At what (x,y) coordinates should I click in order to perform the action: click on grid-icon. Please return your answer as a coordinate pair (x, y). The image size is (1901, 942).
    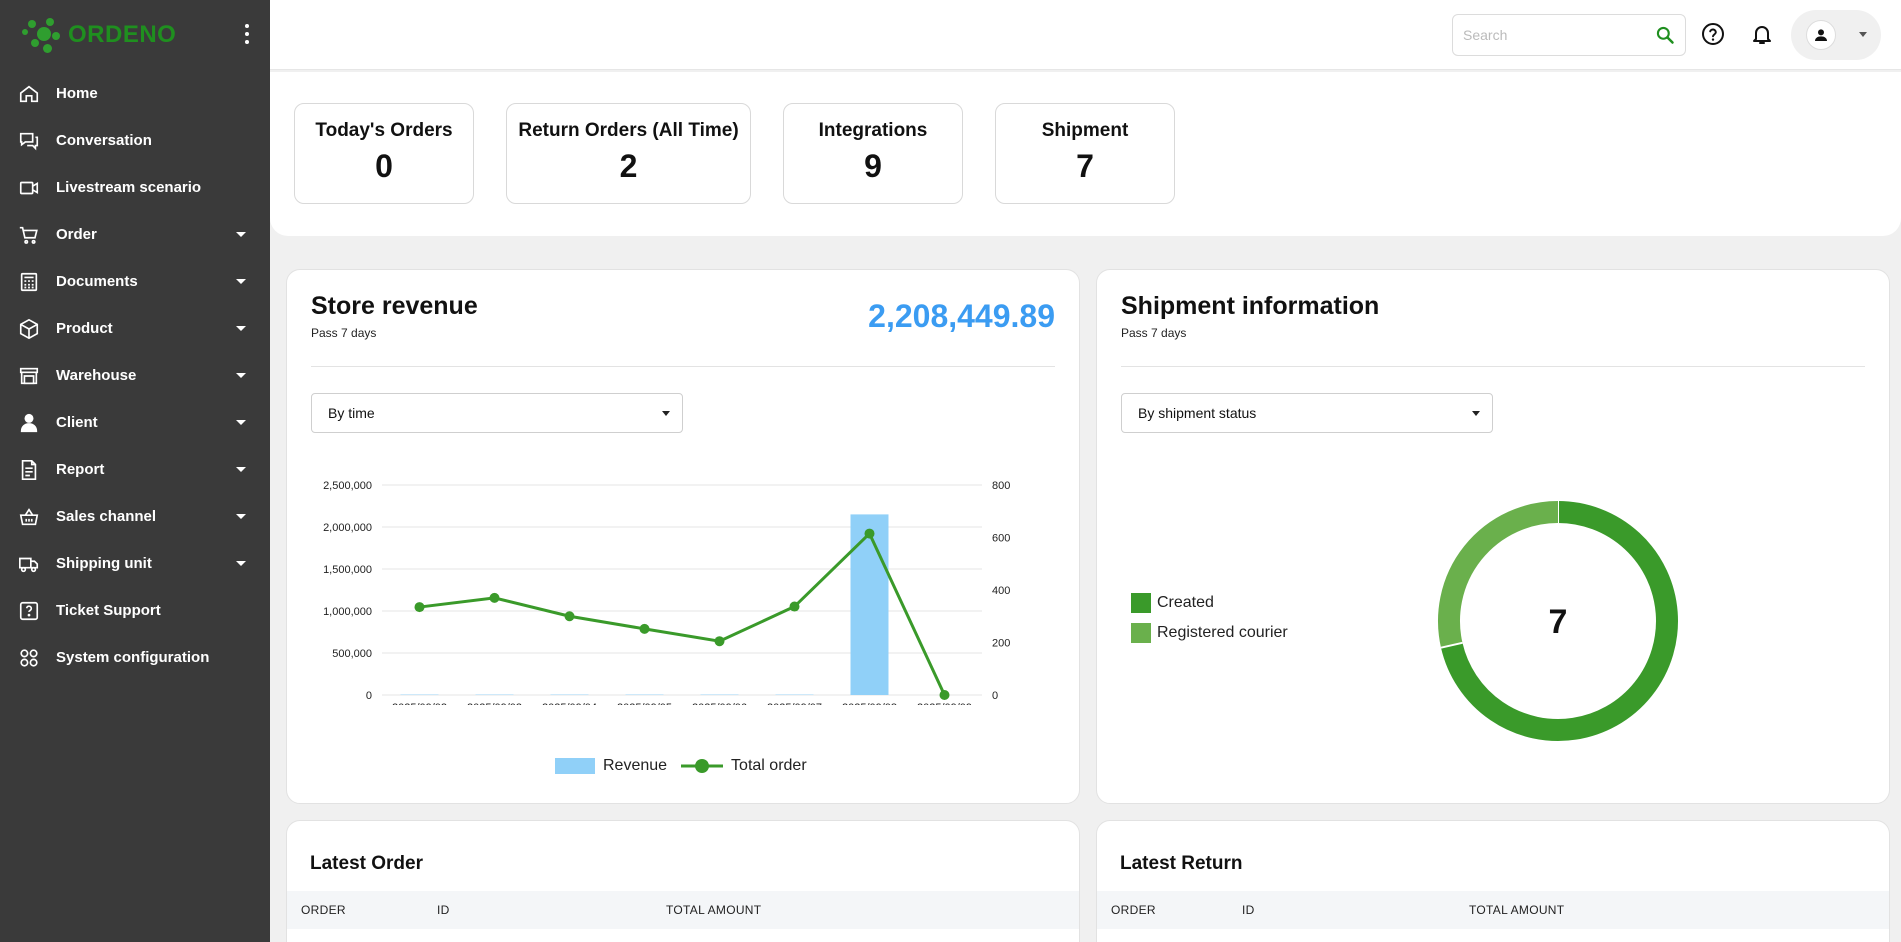
    Looking at the image, I should click on (29, 658).